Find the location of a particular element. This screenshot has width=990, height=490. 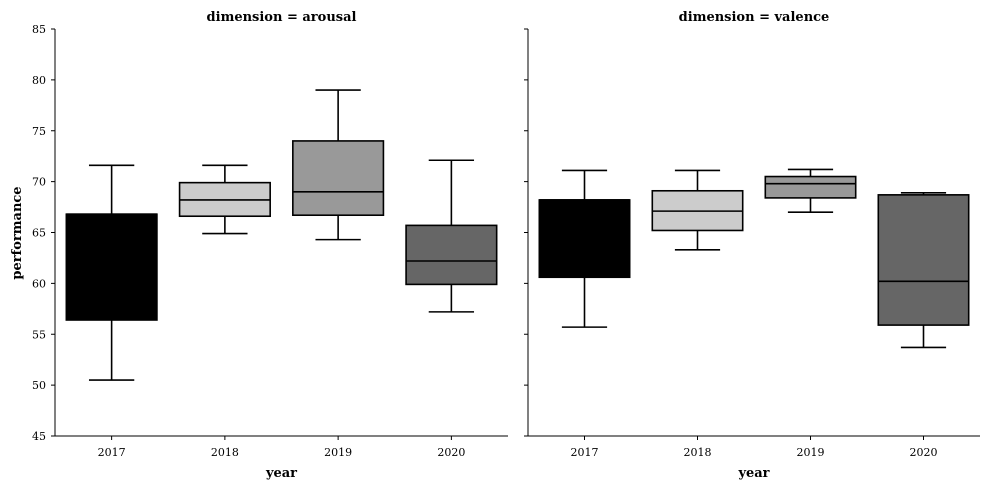

y-tick-label: 50 is located at coordinates (39, 385).